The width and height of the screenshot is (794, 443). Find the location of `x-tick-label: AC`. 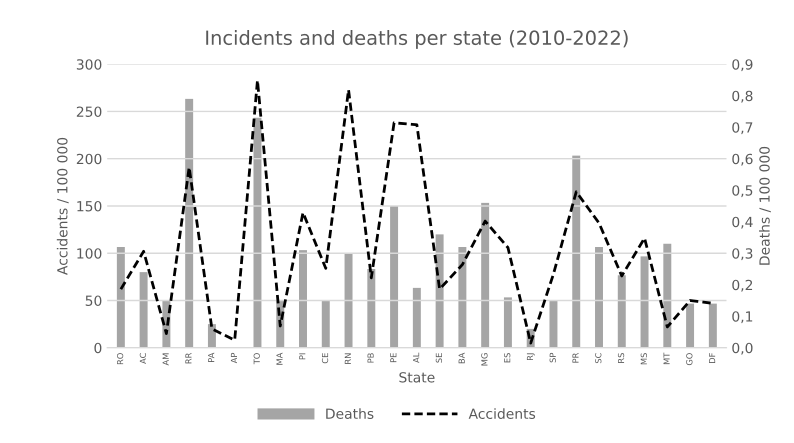

x-tick-label: AC is located at coordinates (143, 358).